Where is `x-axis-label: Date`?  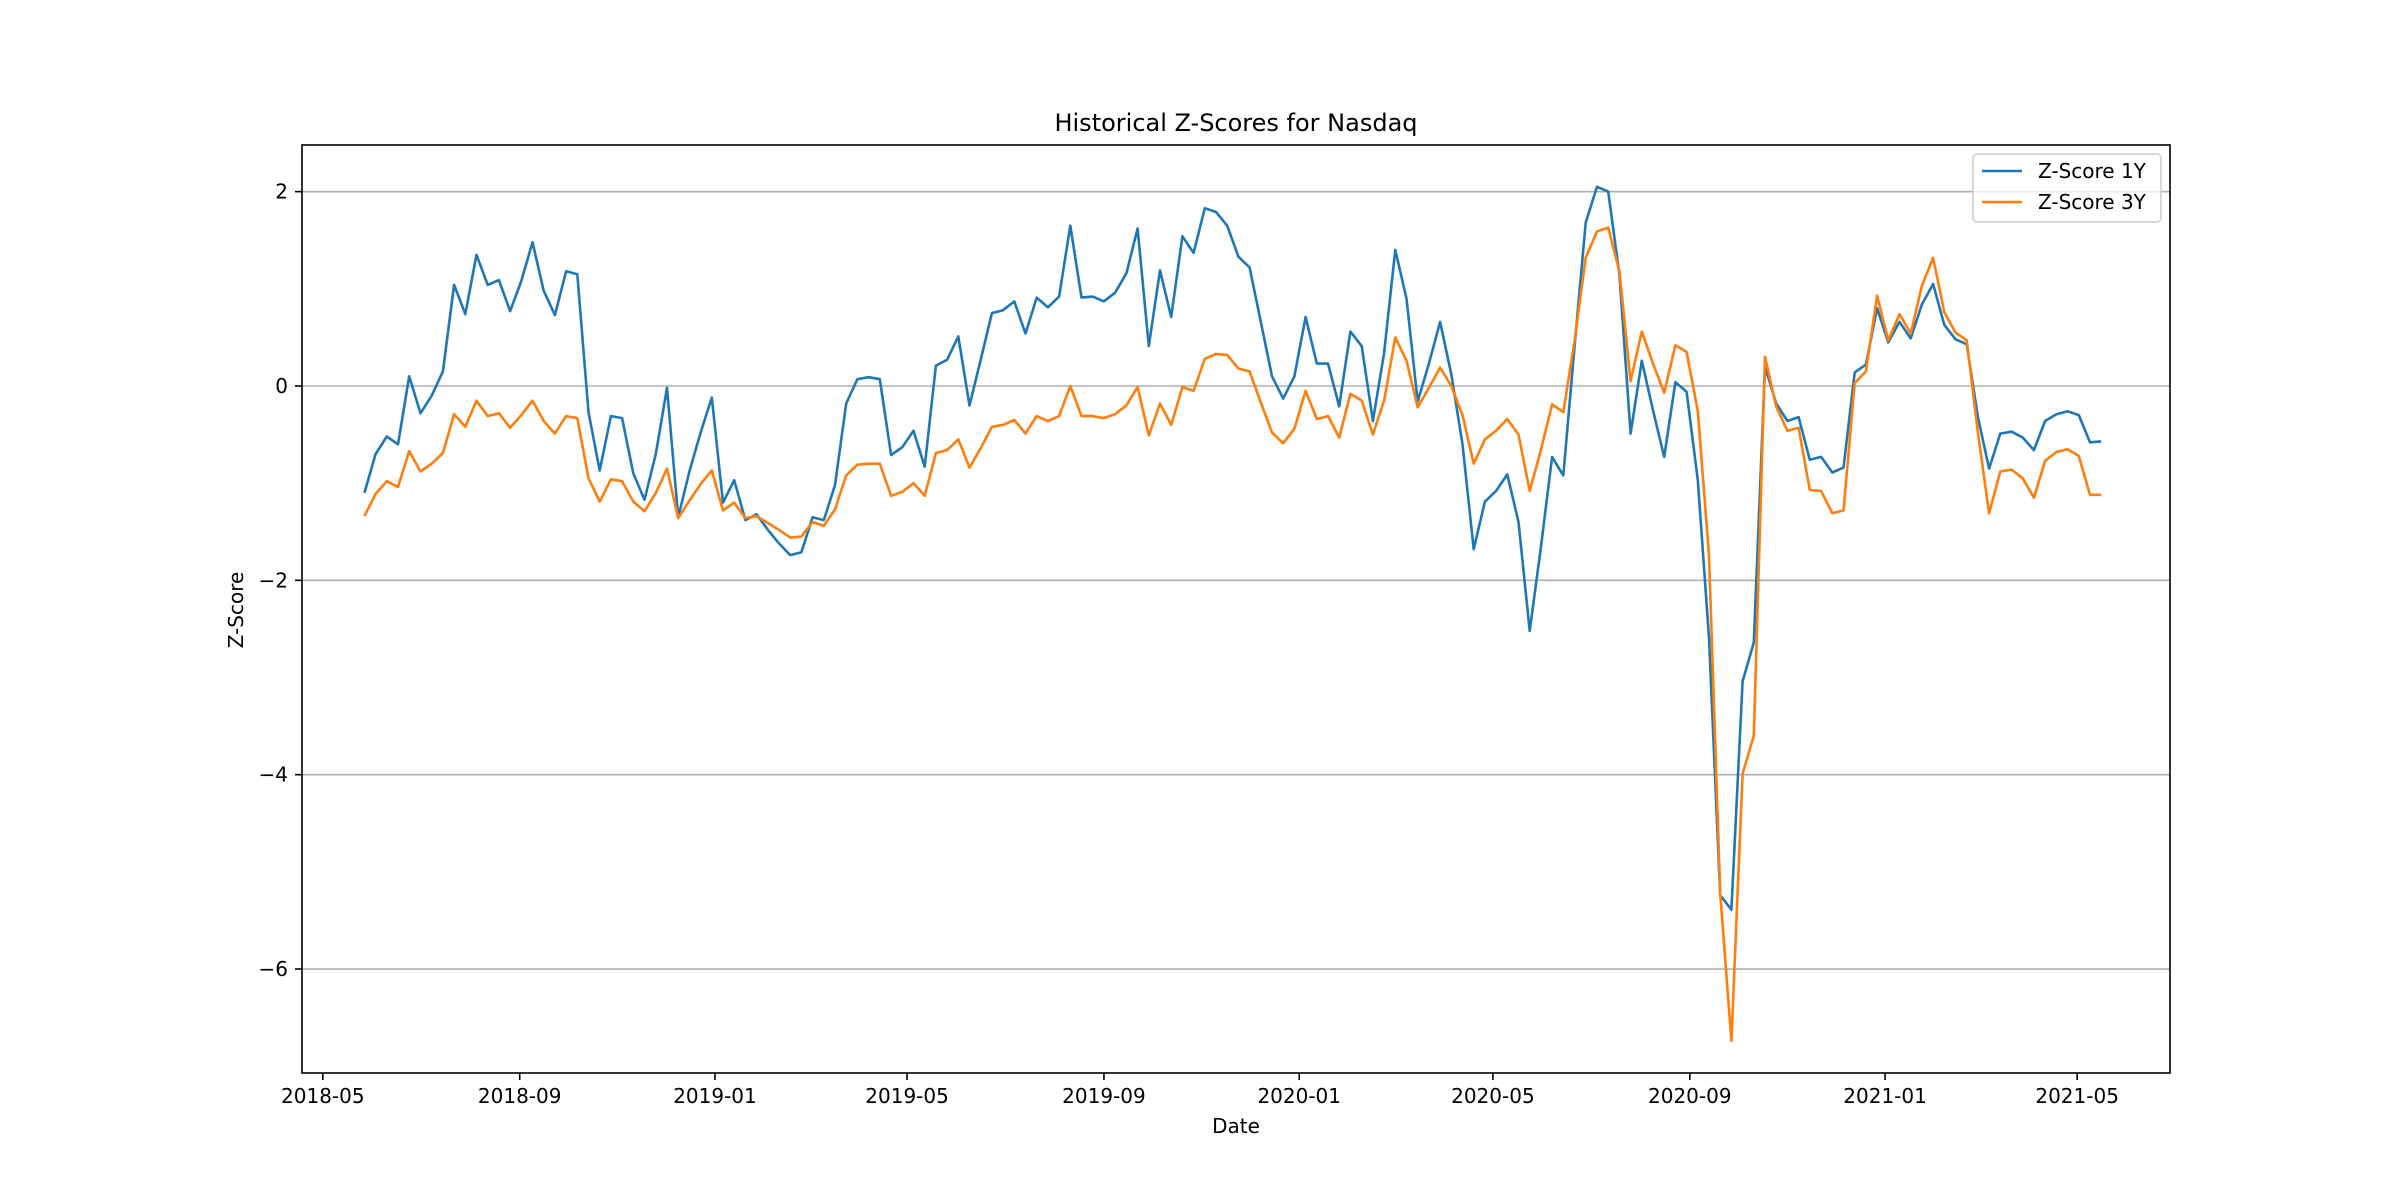 x-axis-label: Date is located at coordinates (1236, 1126).